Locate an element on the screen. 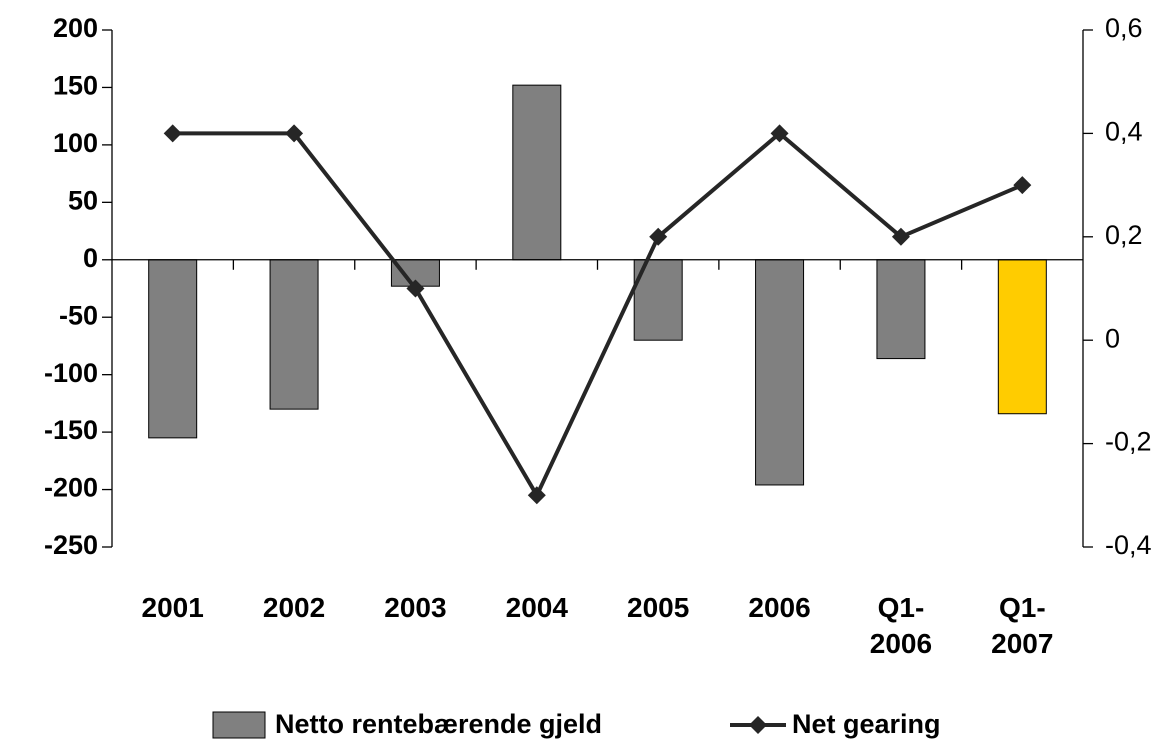 Image resolution: width=1174 pixels, height=748 pixels. x-tick-label: Q1-2007 is located at coordinates (1022, 625).